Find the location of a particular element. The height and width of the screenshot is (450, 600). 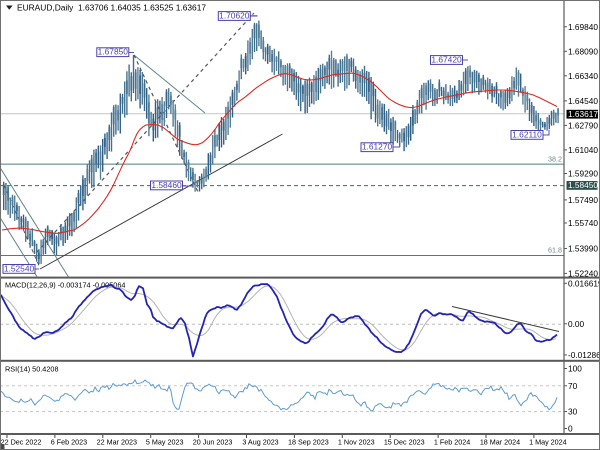

svg-text: 1 May 2024 is located at coordinates (548, 442).